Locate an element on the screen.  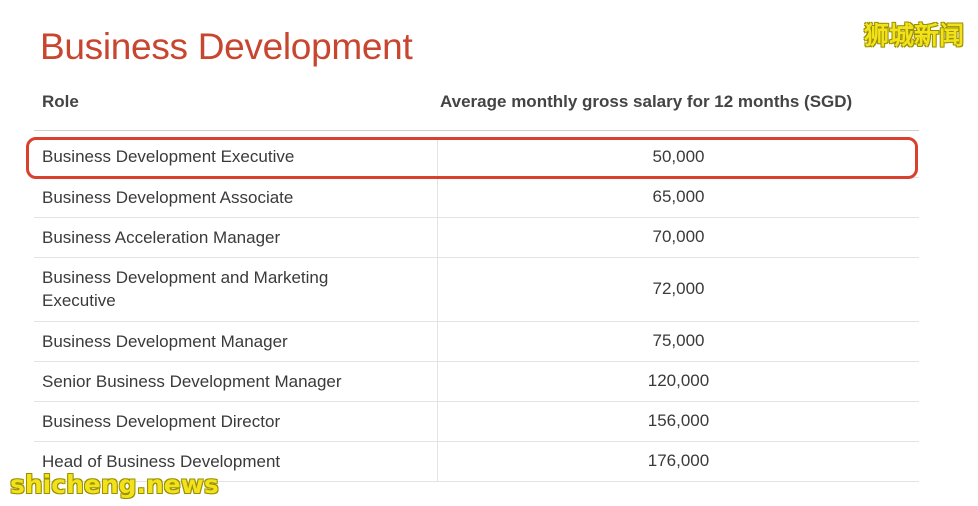
role-cell: Senior Business Development Manager is located at coordinates (236, 381).